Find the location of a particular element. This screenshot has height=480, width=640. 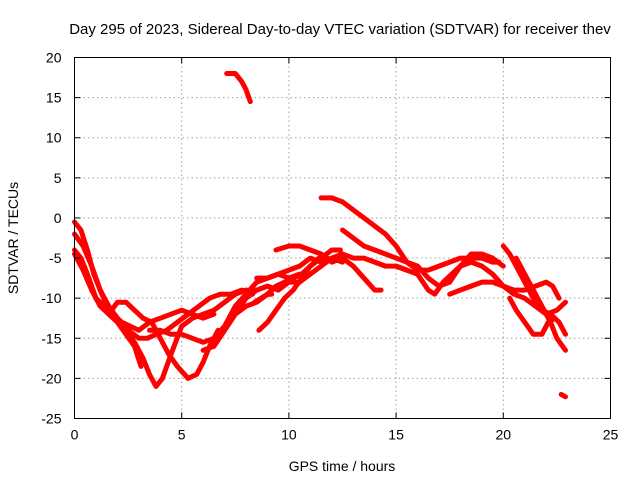

x-tick-label: 25 is located at coordinates (611, 435).